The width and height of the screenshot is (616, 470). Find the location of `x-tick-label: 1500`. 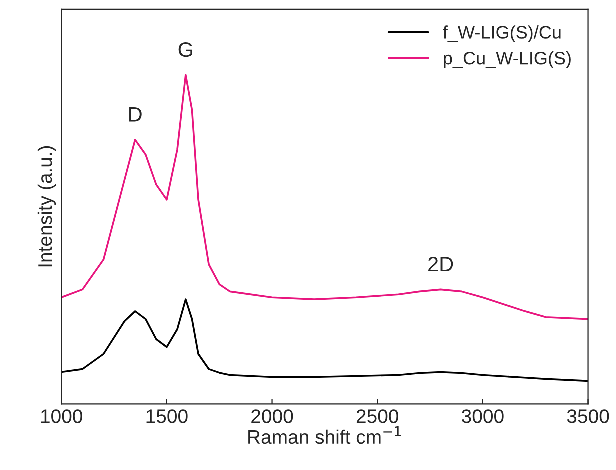

x-tick-label: 1500 is located at coordinates (167, 417).